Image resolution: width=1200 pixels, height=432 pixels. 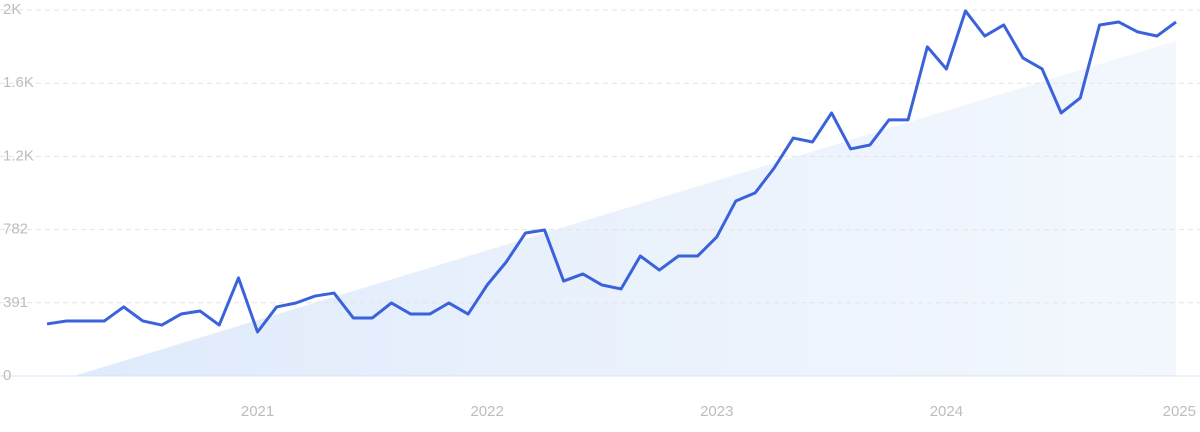 What do you see at coordinates (15, 229) in the screenshot?
I see `y-tick-label: 782` at bounding box center [15, 229].